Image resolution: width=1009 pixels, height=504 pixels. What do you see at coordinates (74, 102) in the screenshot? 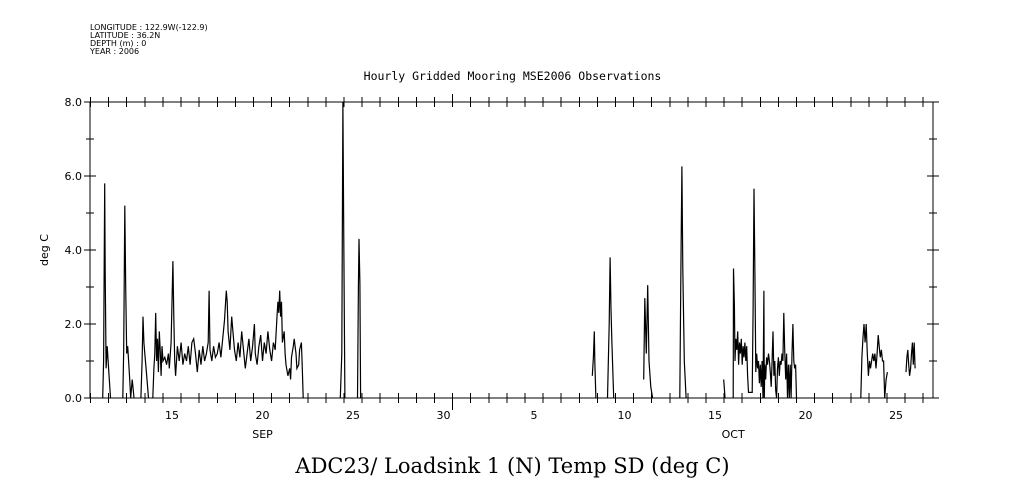
I see `y-tick-label: 8.0` at bounding box center [74, 102].